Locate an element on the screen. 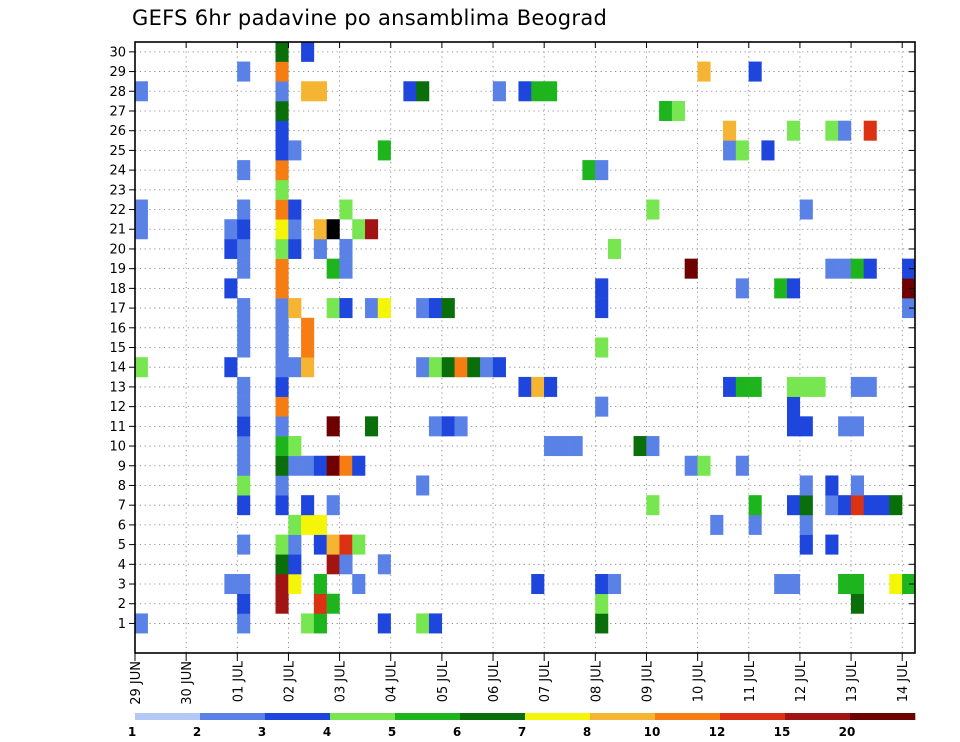  y-tick-label: 25 is located at coordinates (117, 151).